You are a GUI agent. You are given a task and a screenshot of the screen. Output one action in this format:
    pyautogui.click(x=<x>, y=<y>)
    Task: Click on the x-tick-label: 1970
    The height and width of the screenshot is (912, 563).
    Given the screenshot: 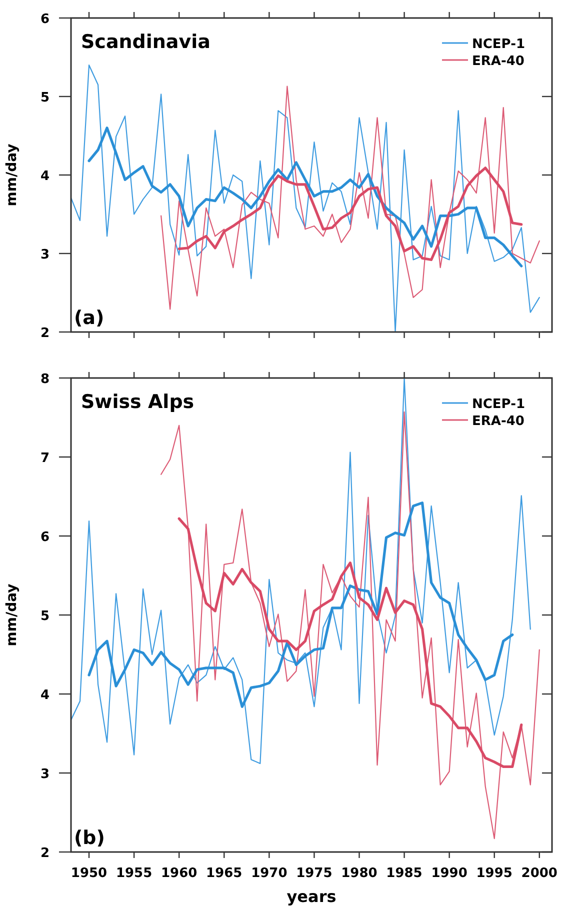 What is the action you would take?
    pyautogui.click(x=269, y=873)
    